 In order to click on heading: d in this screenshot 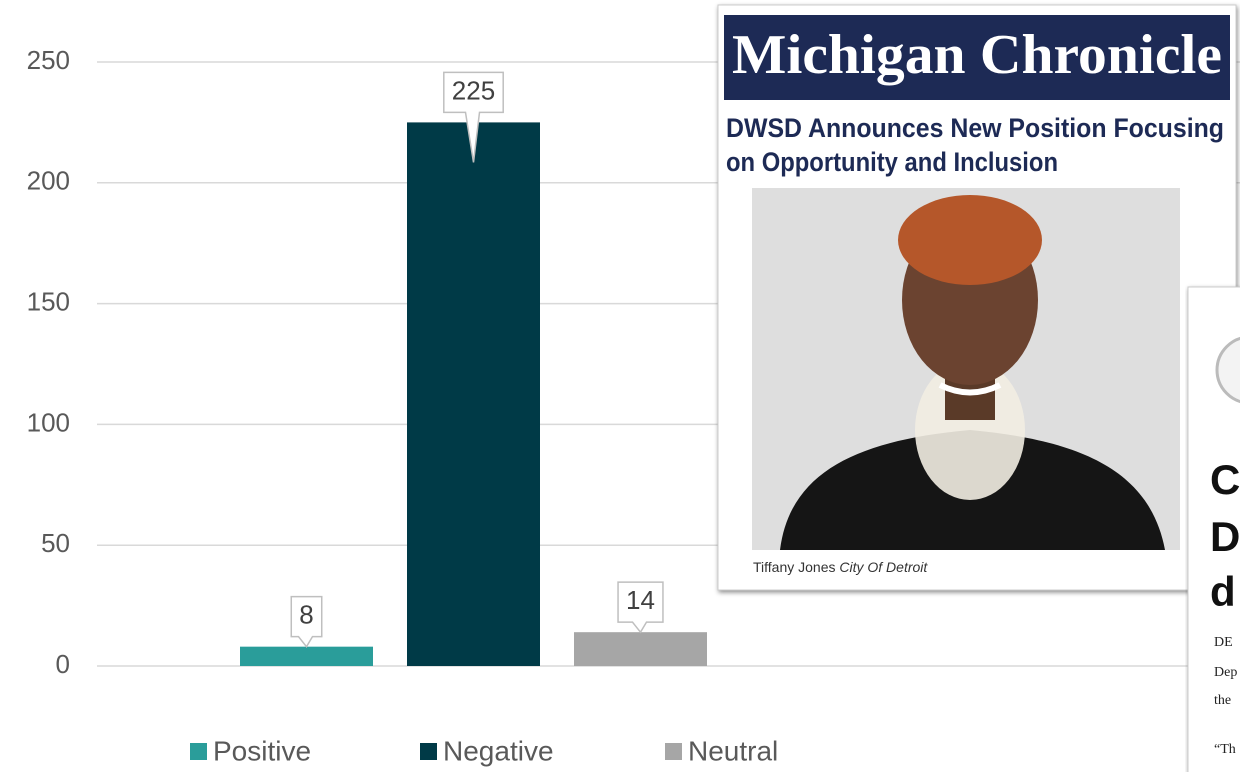, I will do `click(1223, 591)`.